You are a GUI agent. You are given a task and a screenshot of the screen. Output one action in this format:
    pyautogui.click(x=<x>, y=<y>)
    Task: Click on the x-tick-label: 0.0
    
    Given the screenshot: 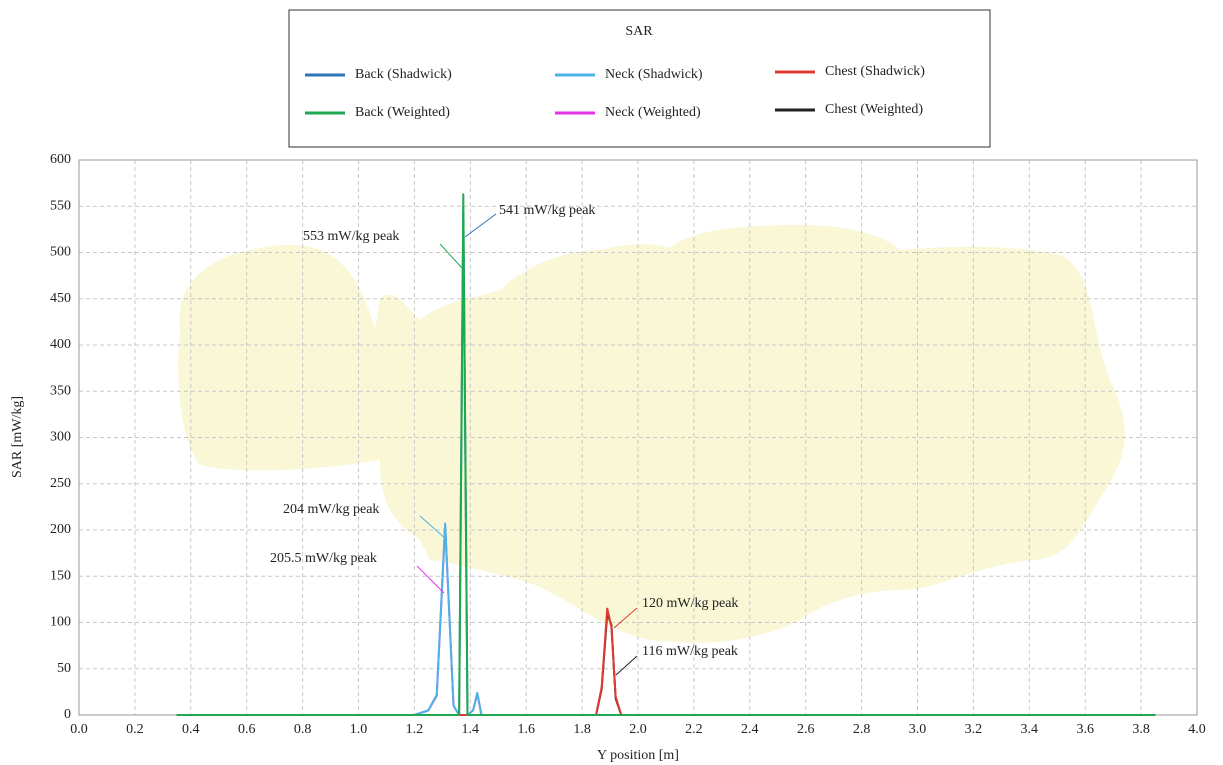 What is the action you would take?
    pyautogui.click(x=79, y=729)
    